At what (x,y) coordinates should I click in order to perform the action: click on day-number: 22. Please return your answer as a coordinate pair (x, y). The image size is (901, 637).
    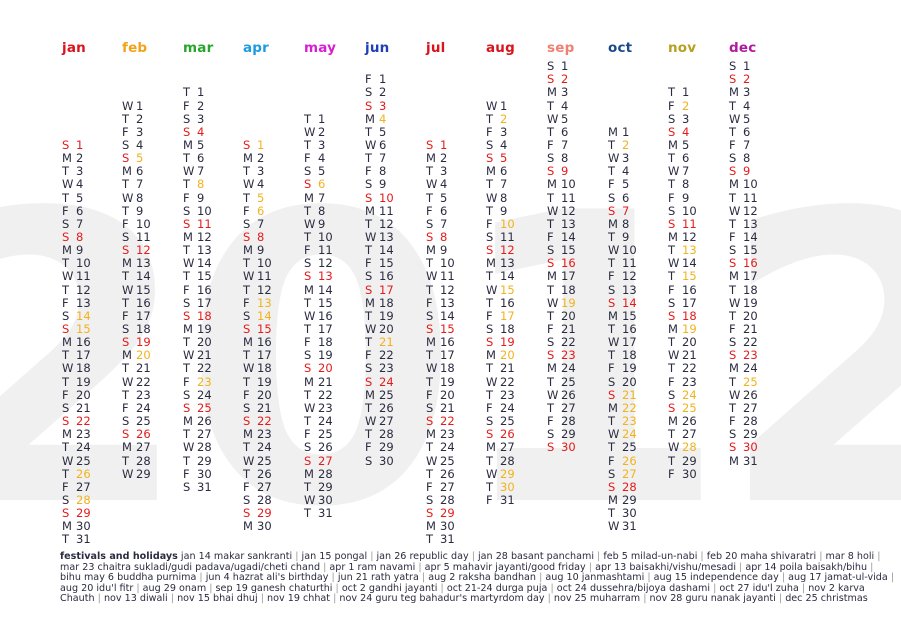
    Looking at the image, I should click on (629, 407).